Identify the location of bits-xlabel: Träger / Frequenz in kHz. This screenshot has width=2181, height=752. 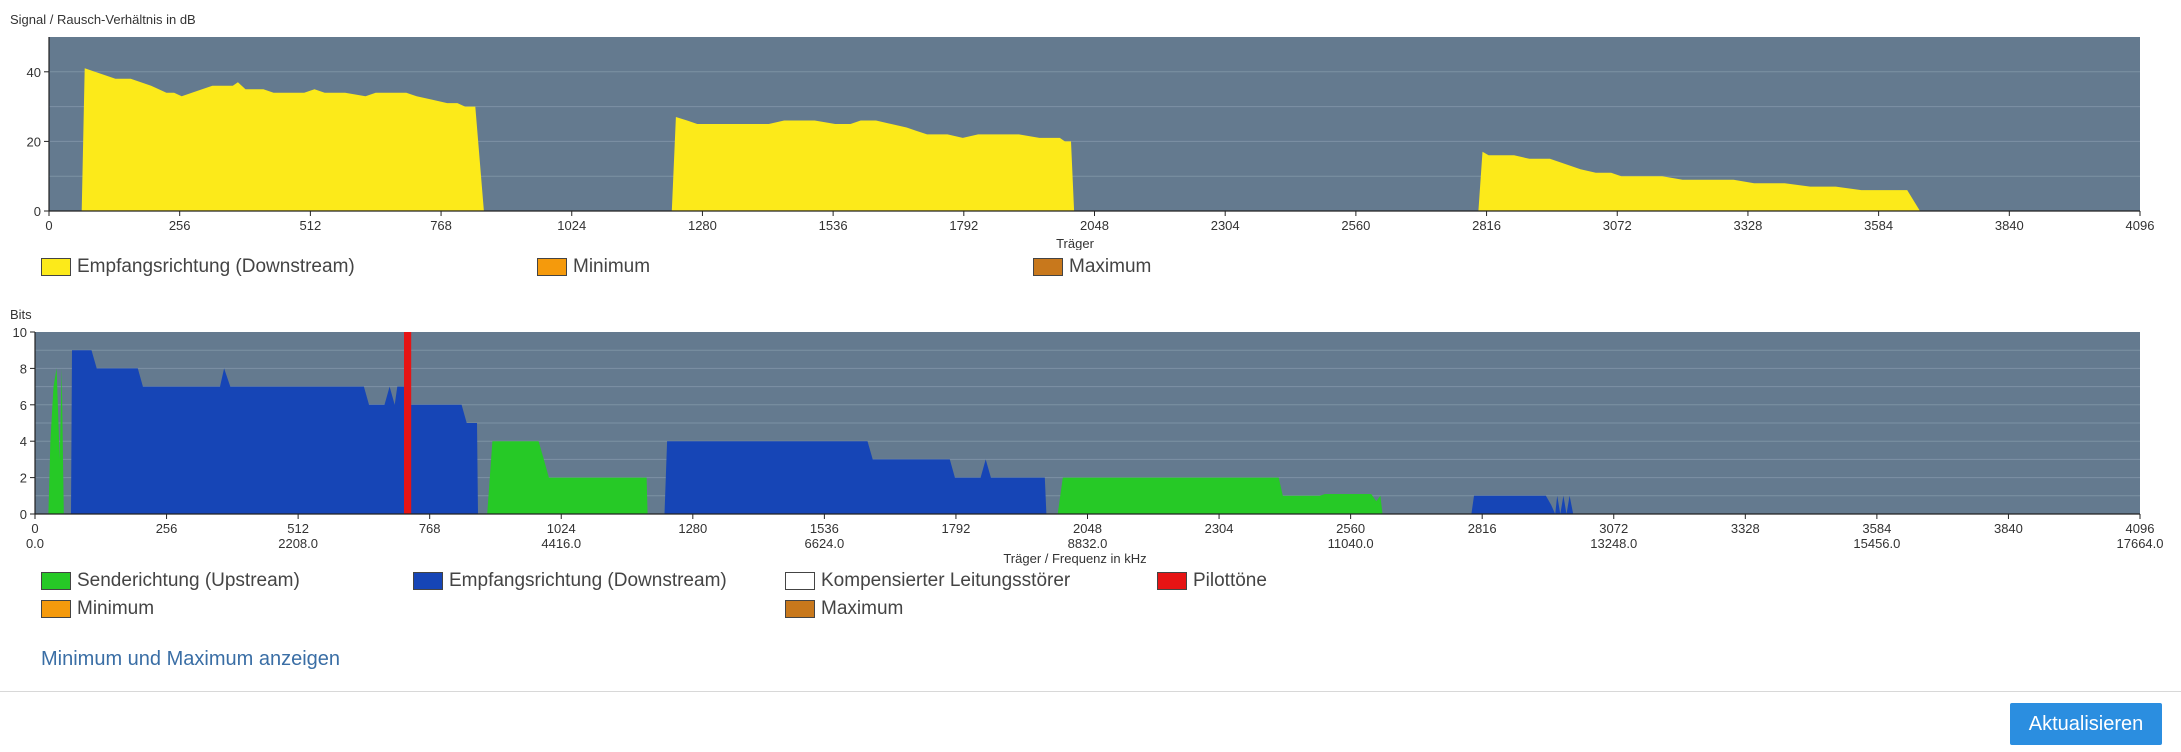
(1074, 558).